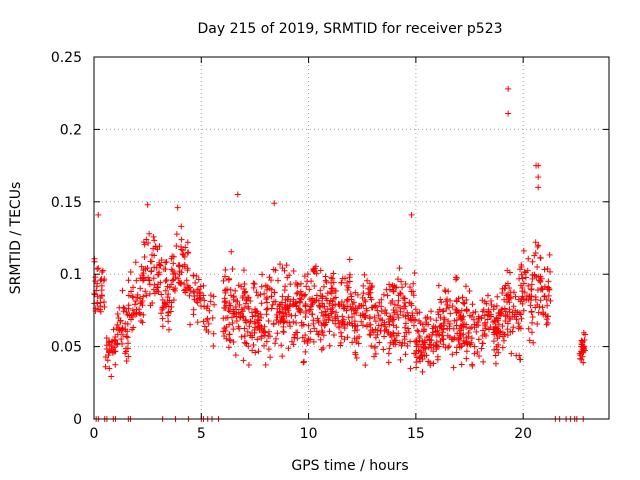 The image size is (640, 480). What do you see at coordinates (416, 434) in the screenshot?
I see `x-tick-label: 15` at bounding box center [416, 434].